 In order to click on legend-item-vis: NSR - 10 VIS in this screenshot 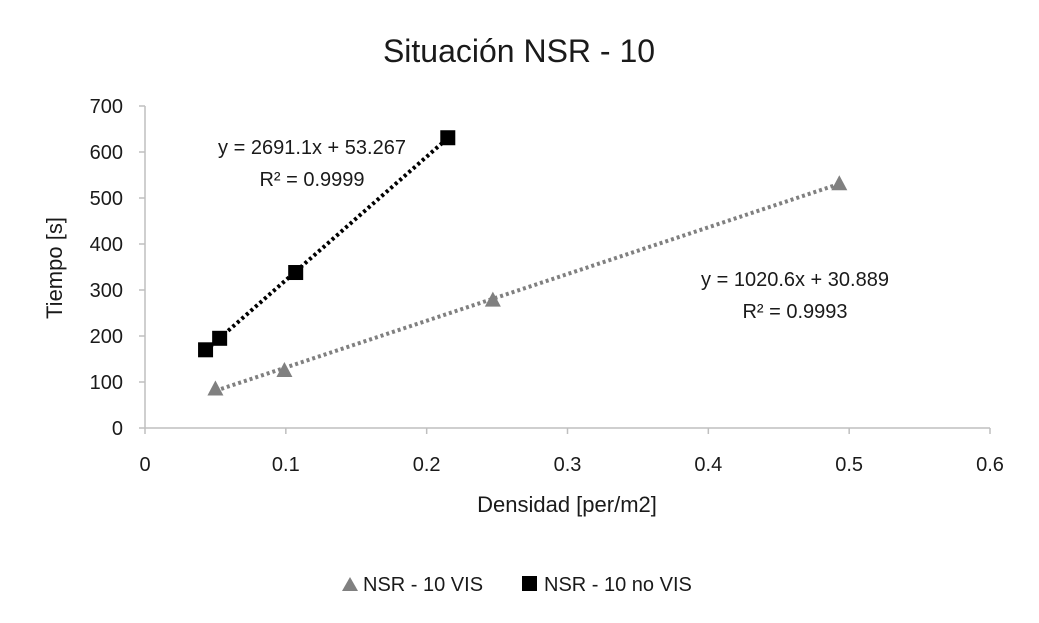, I will do `click(412, 585)`.